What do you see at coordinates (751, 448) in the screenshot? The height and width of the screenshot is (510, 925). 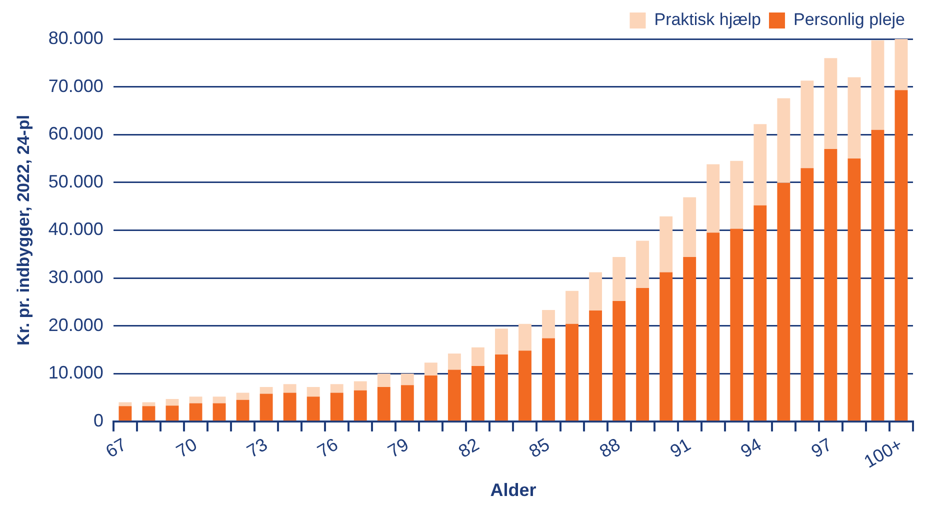 I see `x-tick-label: 94` at bounding box center [751, 448].